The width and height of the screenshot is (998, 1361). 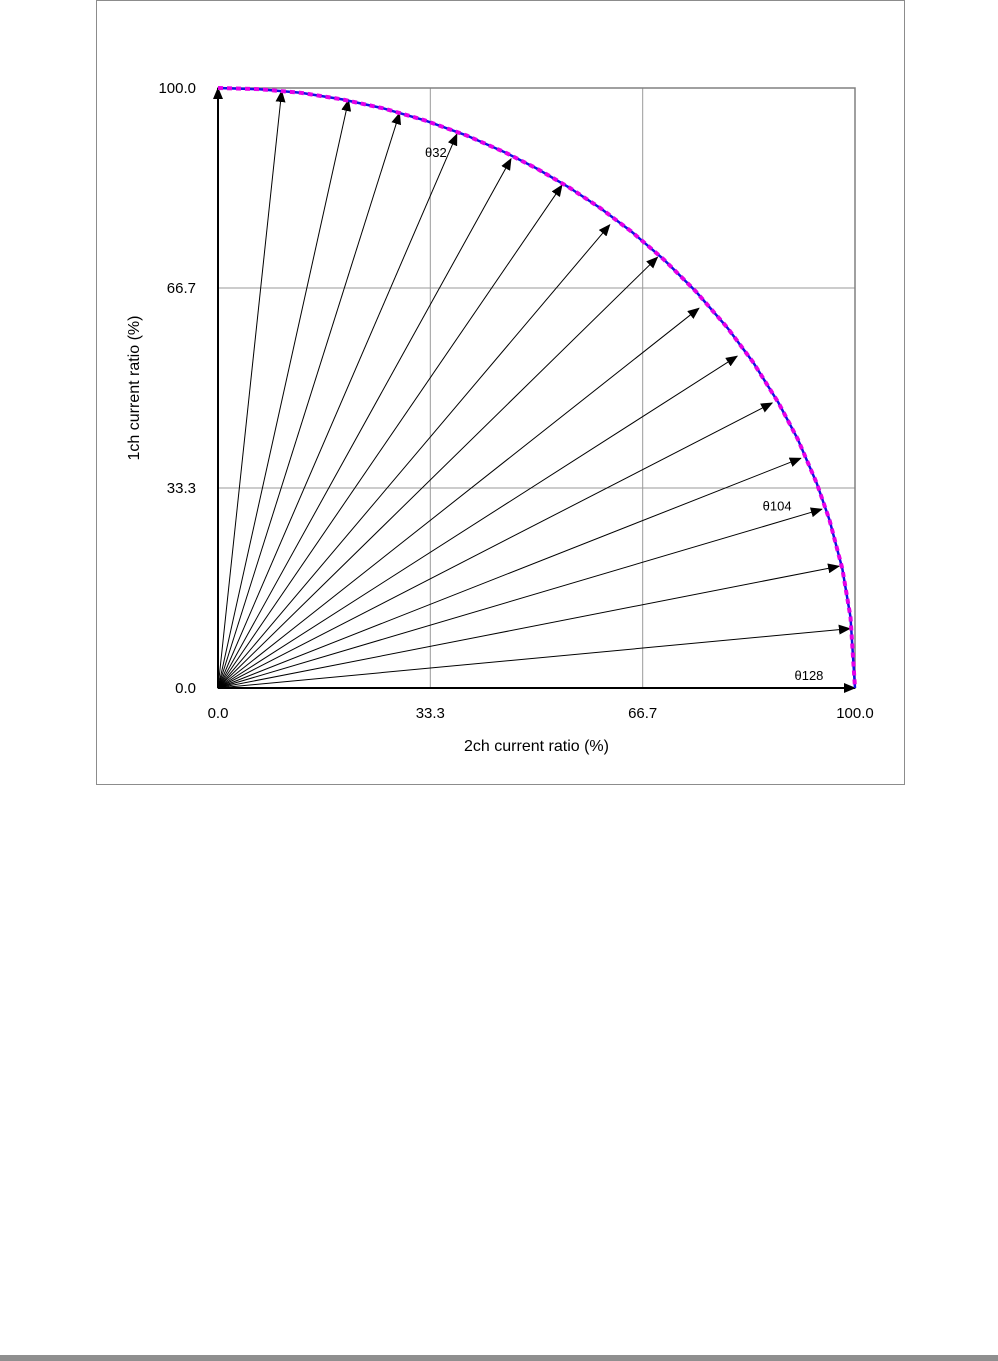 What do you see at coordinates (430, 713) in the screenshot?
I see `x-tick-label: 33.3` at bounding box center [430, 713].